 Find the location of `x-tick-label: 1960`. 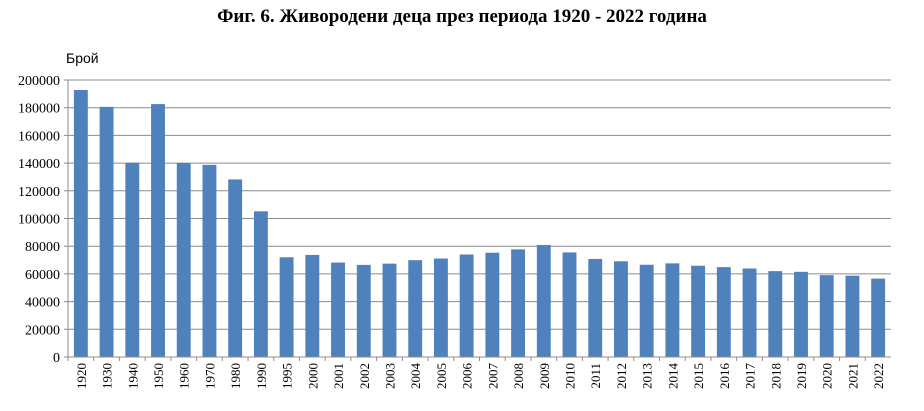

x-tick-label: 1960 is located at coordinates (184, 376).